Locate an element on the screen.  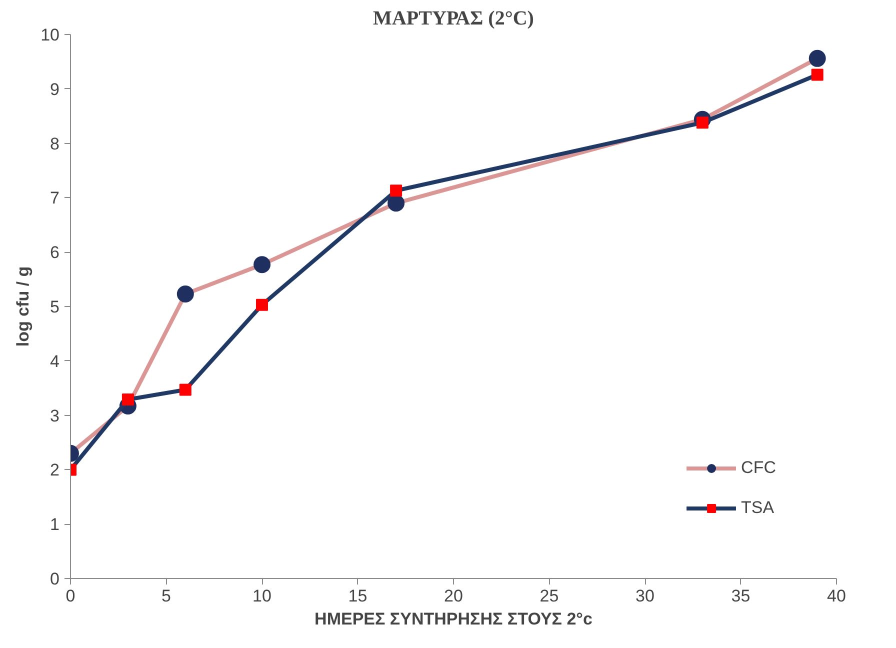
x-tick-label: 40 is located at coordinates (836, 596).